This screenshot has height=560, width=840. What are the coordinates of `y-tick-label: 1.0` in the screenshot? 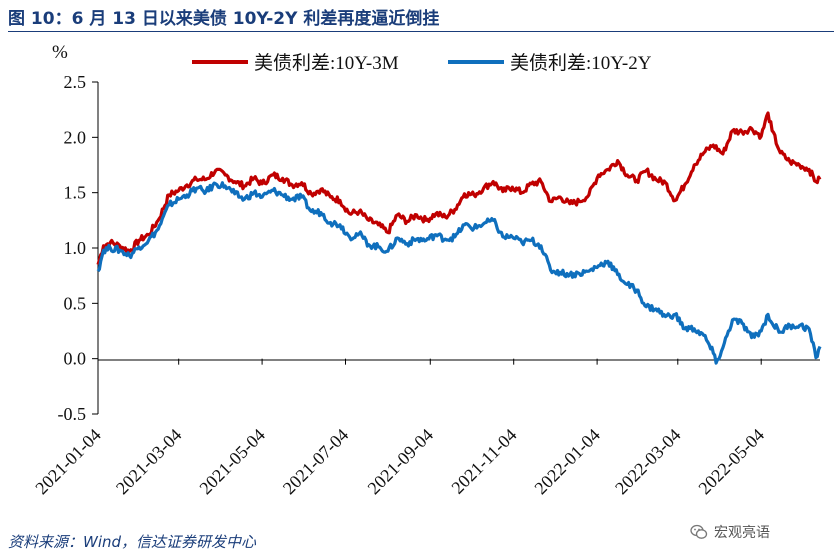 It's located at (75, 248).